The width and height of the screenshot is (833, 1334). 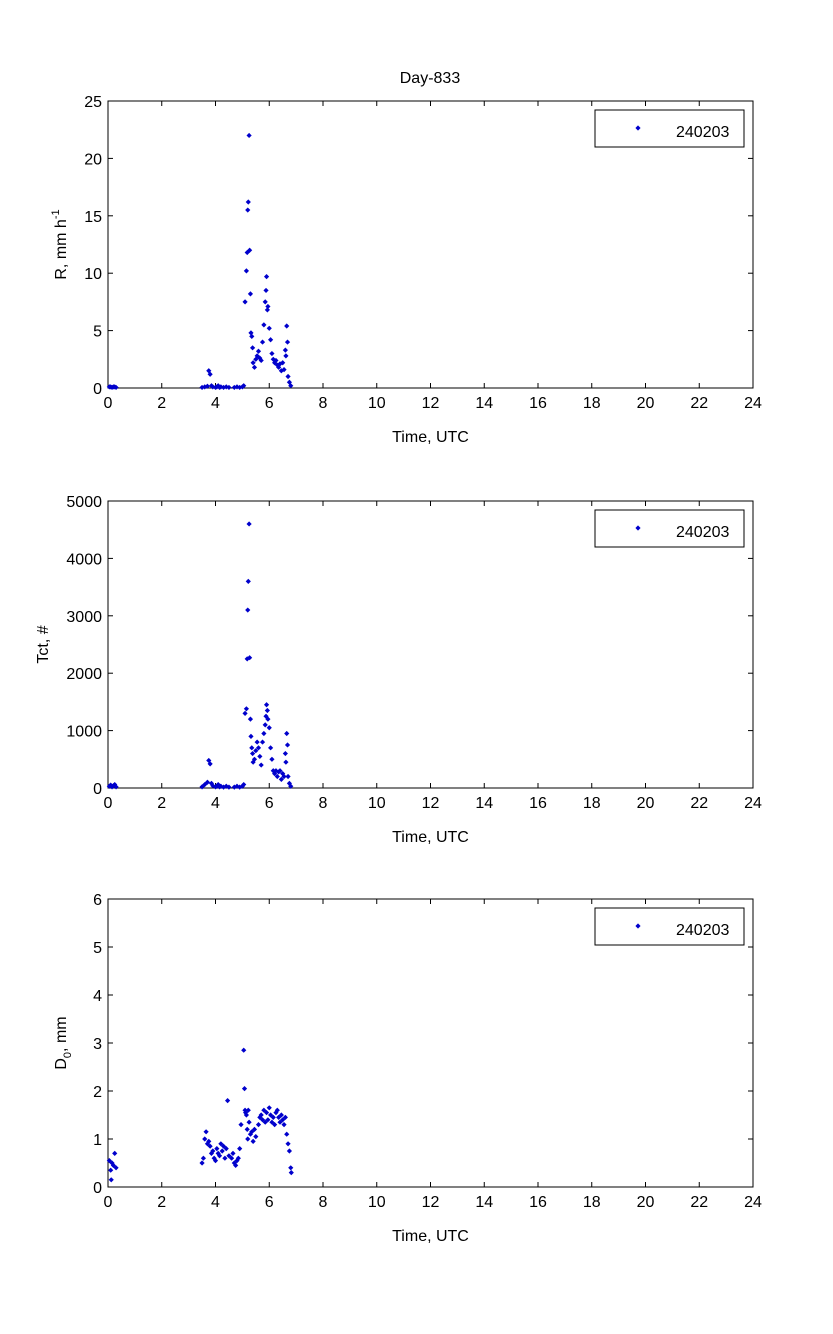 I want to click on y-tick-label: 15, so click(x=93, y=217).